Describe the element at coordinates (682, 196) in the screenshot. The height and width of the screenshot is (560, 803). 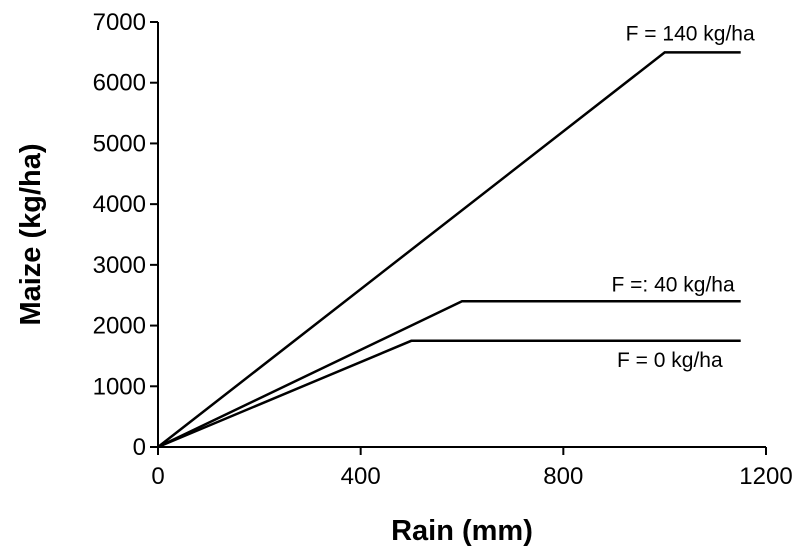
I see `series-labels: F = 140 kg/ha F =: 40 kg/ha F = 0 kg/ha` at that location.